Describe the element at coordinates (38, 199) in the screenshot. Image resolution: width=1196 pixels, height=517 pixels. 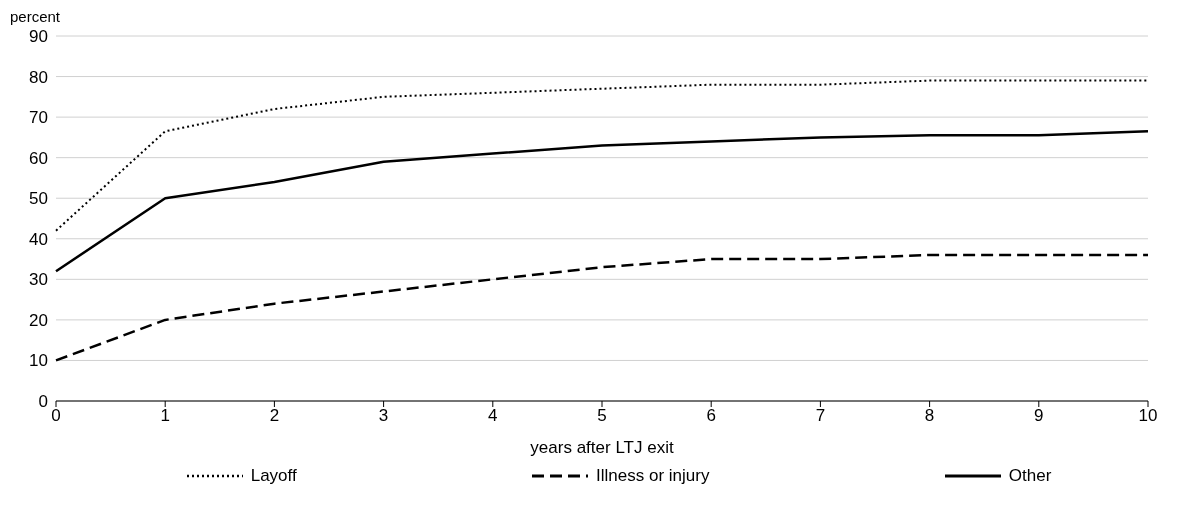
I see `y-tick-label: 50` at that location.